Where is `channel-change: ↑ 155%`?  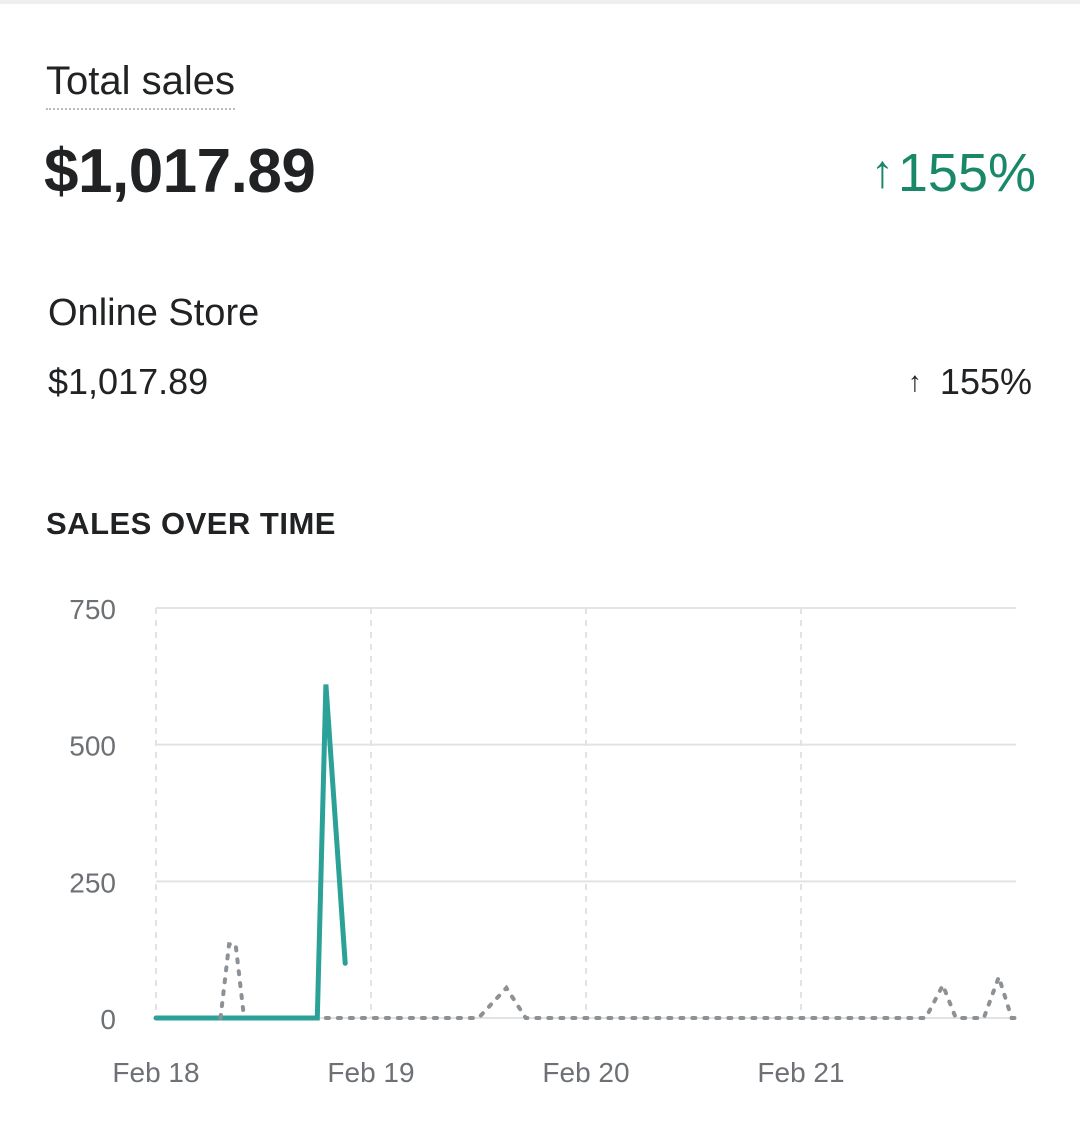 channel-change: ↑ 155% is located at coordinates (970, 382).